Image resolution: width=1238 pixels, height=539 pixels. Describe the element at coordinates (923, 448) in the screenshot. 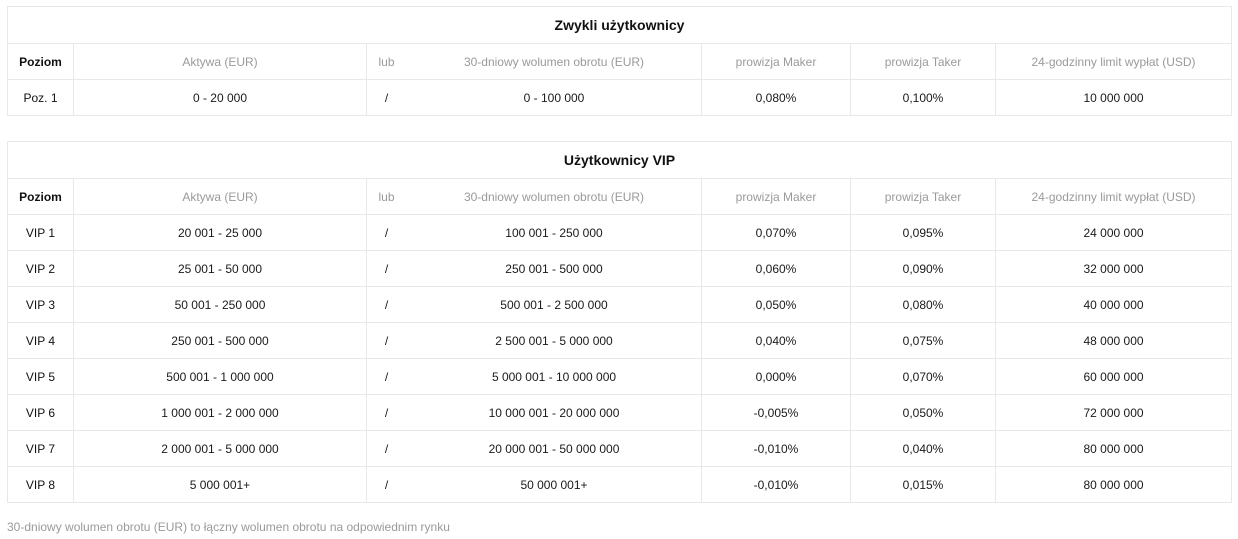

I see `taker-fee-cell: 0,040%` at that location.